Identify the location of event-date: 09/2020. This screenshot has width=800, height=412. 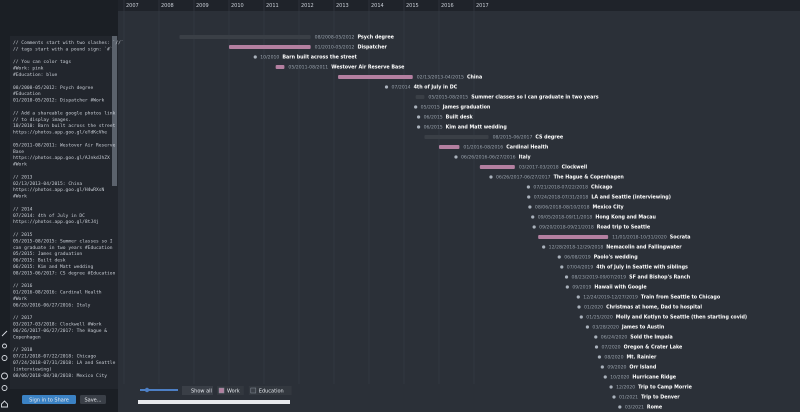
(616, 368).